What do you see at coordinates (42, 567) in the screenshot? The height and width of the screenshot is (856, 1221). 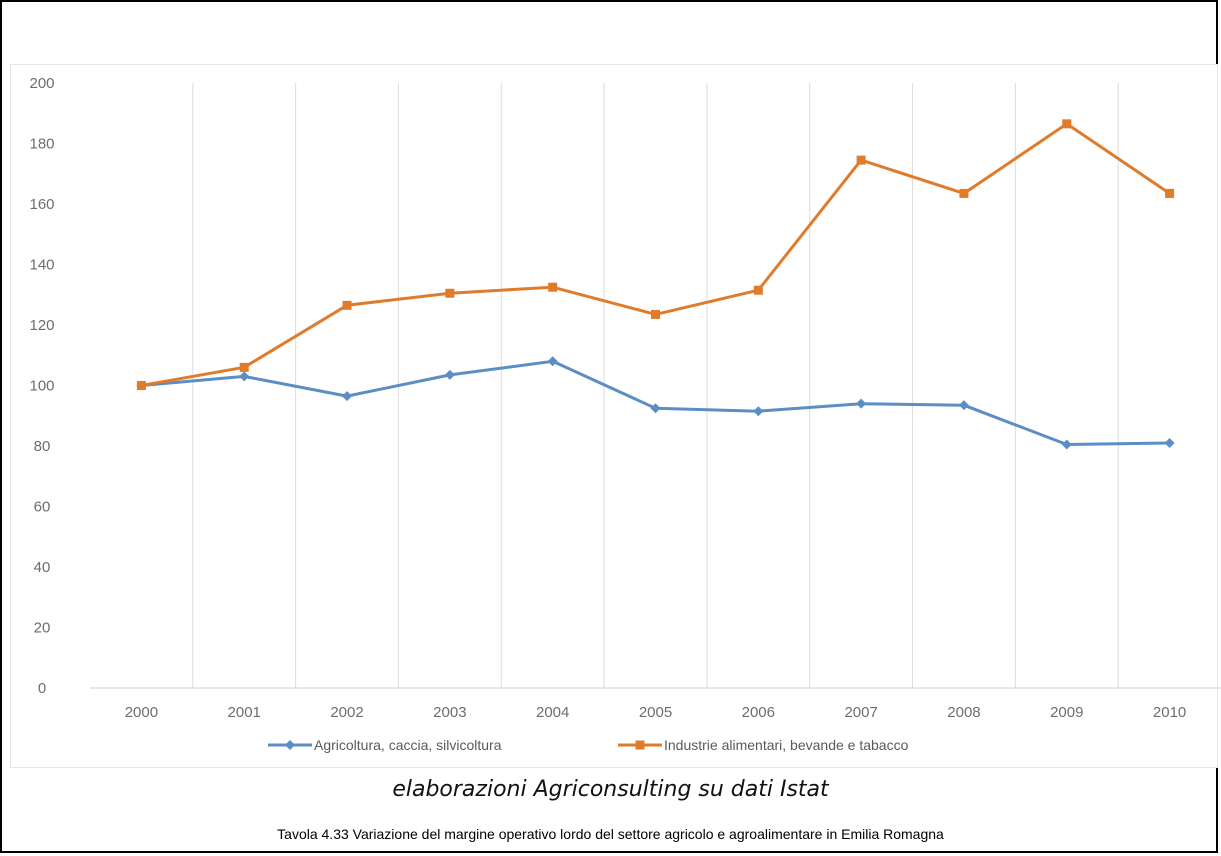 I see `y-tick-label: 40` at bounding box center [42, 567].